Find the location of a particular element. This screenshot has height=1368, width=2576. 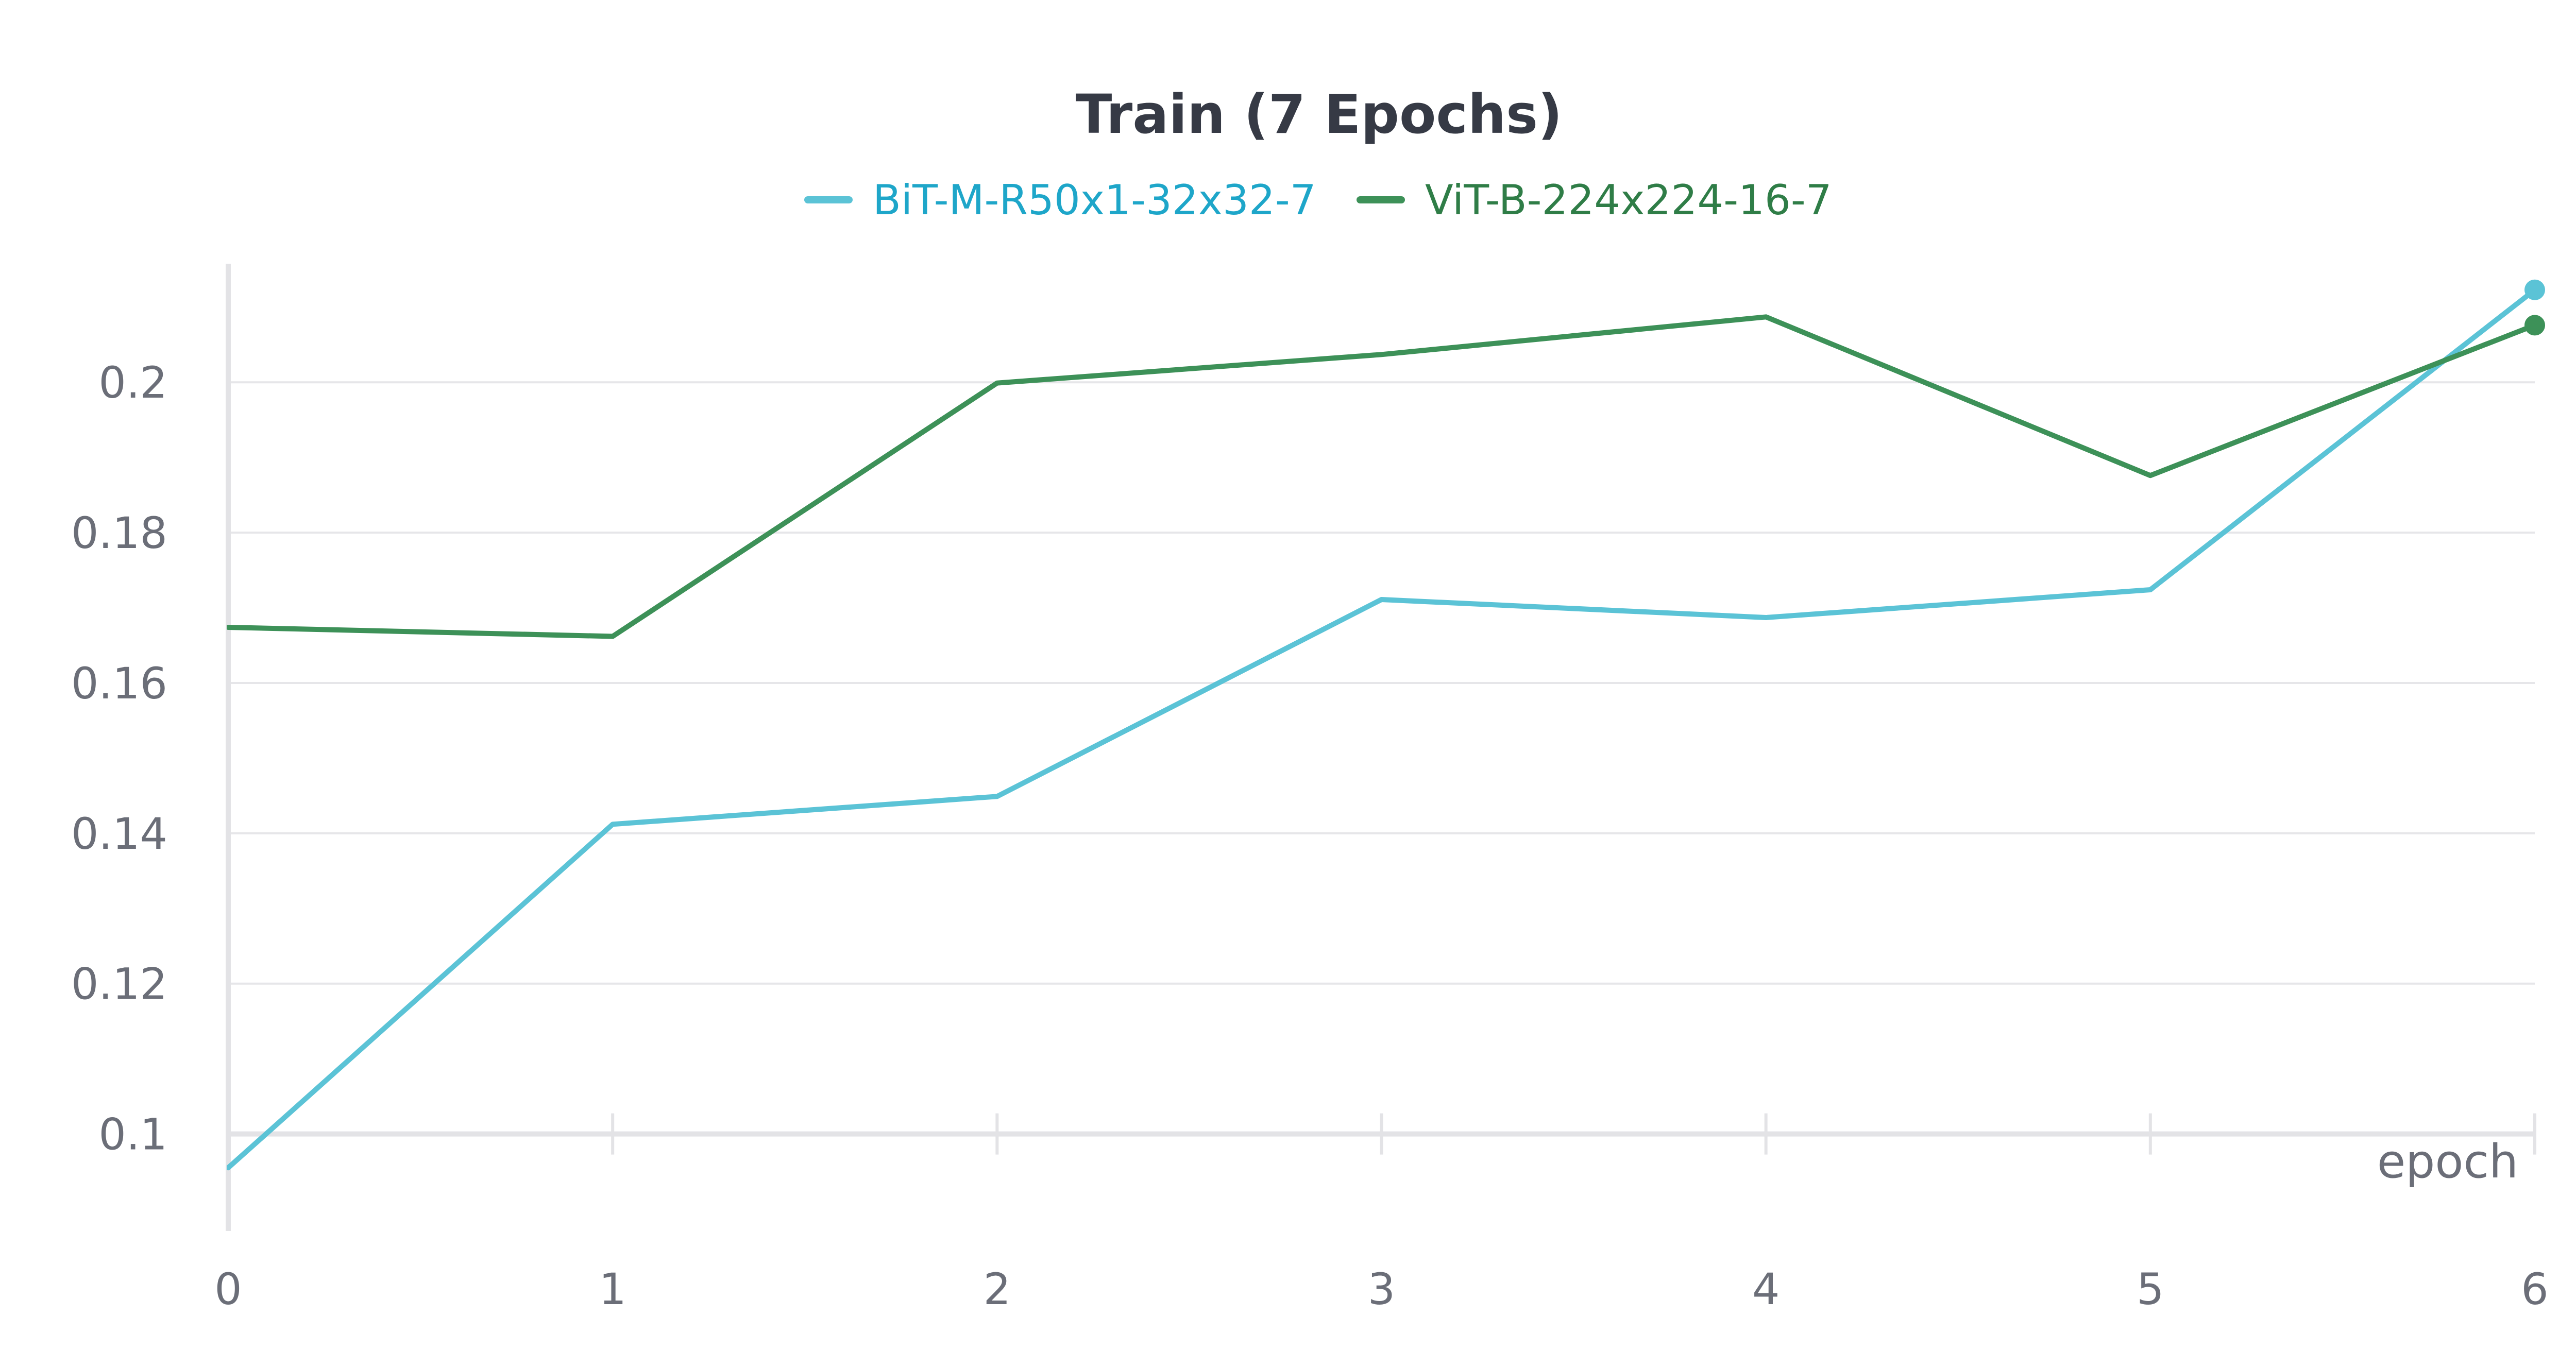

x-tick-label: 0 is located at coordinates (228, 1289).